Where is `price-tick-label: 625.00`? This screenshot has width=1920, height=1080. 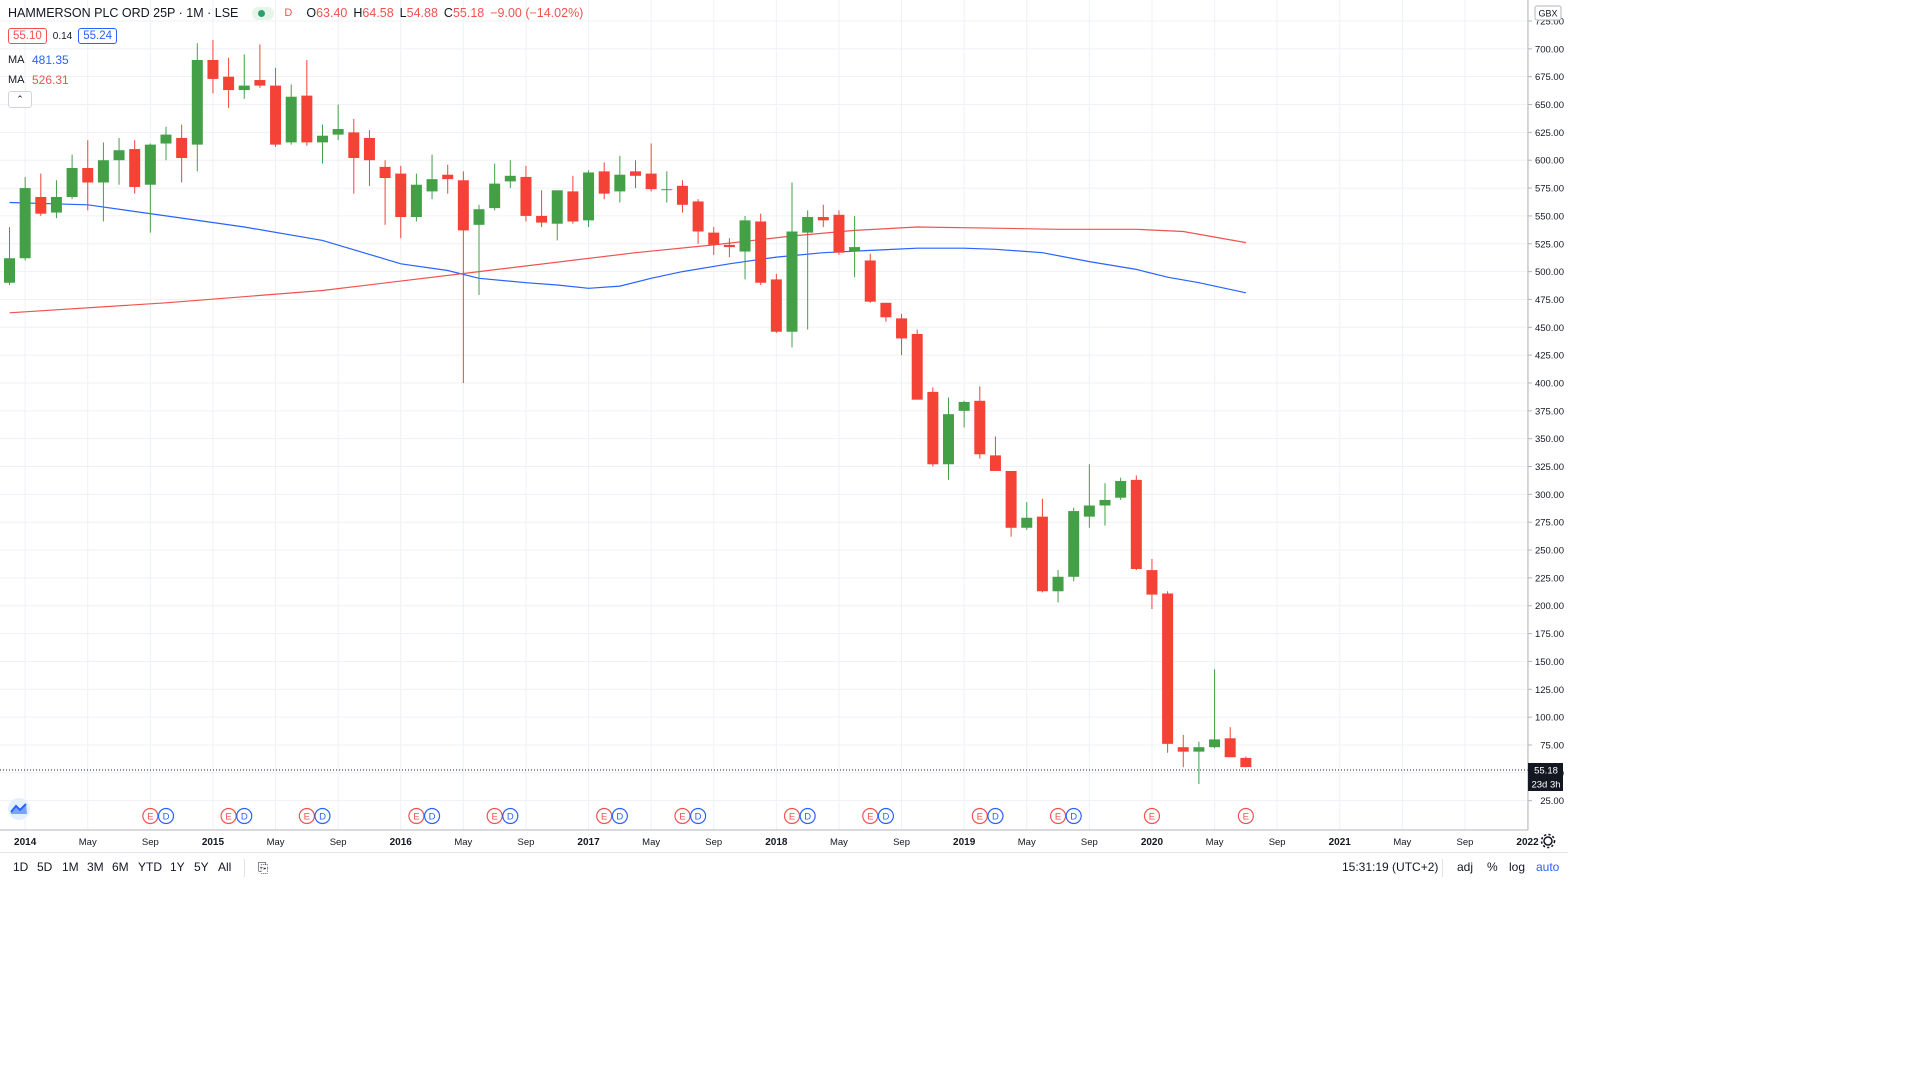
price-tick-label: 625.00 is located at coordinates (1549, 133).